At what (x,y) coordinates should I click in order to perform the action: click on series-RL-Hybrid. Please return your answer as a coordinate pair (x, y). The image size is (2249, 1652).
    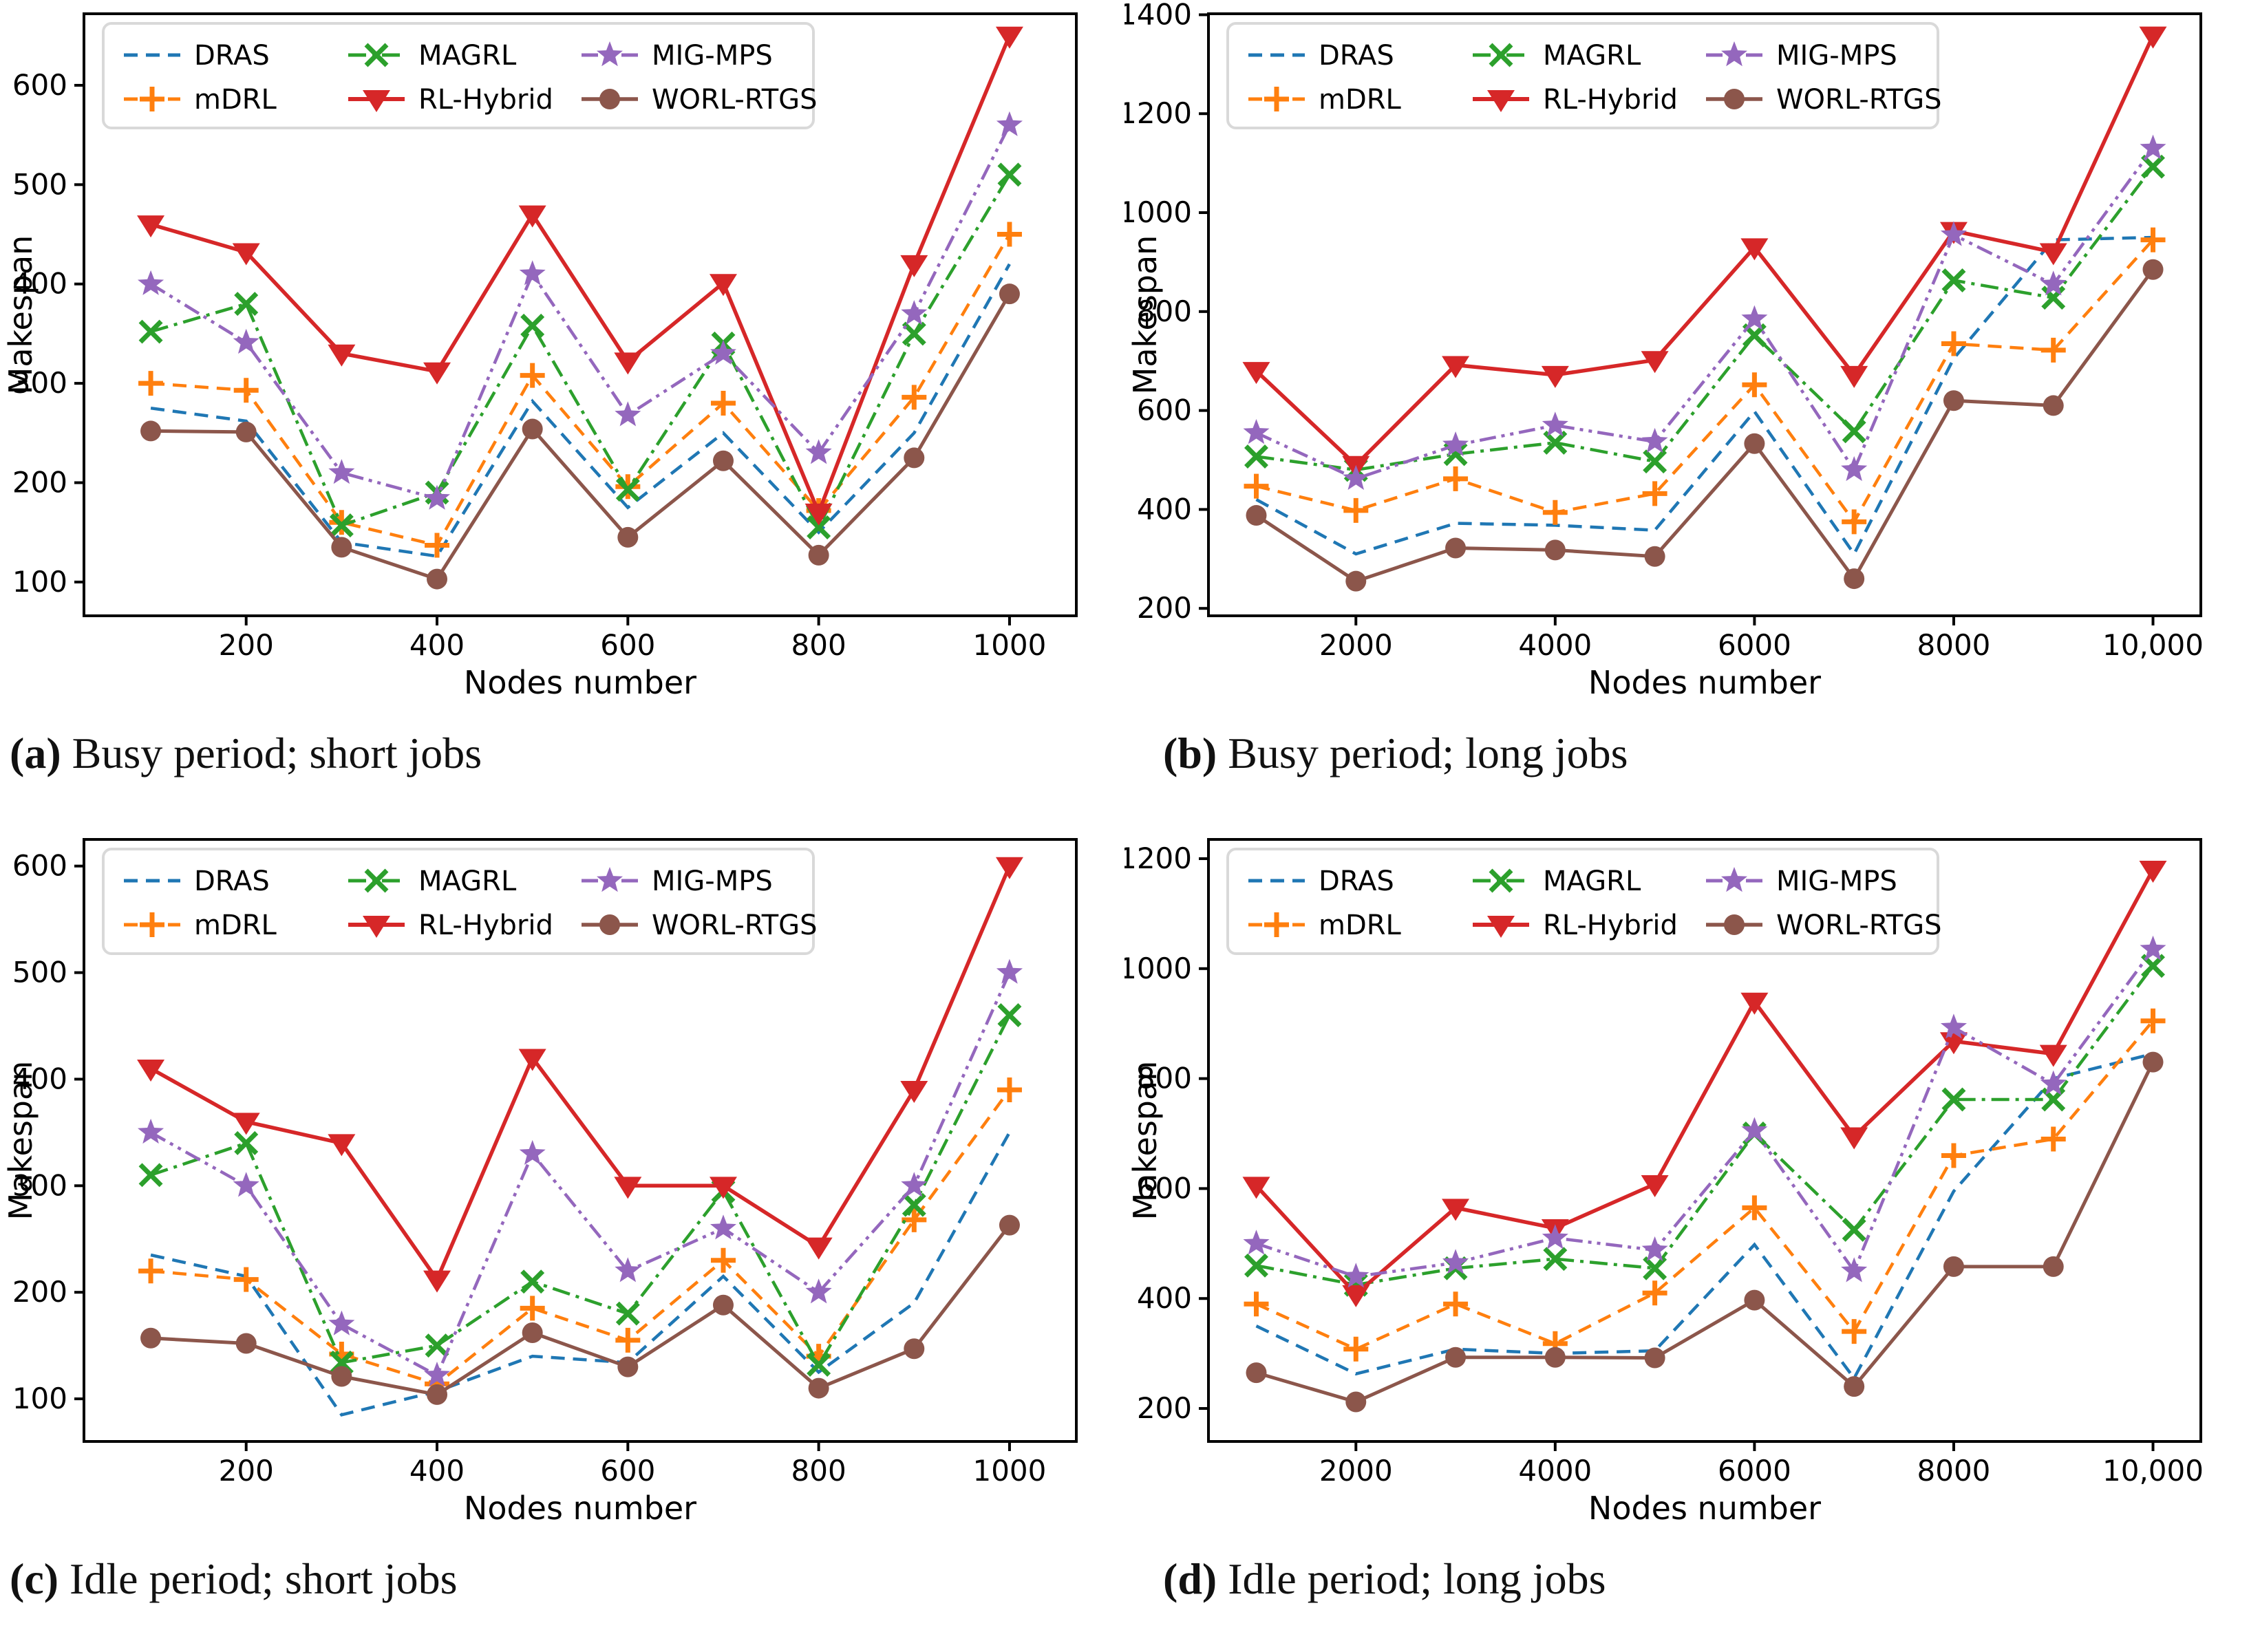
    Looking at the image, I should click on (1704, 1083).